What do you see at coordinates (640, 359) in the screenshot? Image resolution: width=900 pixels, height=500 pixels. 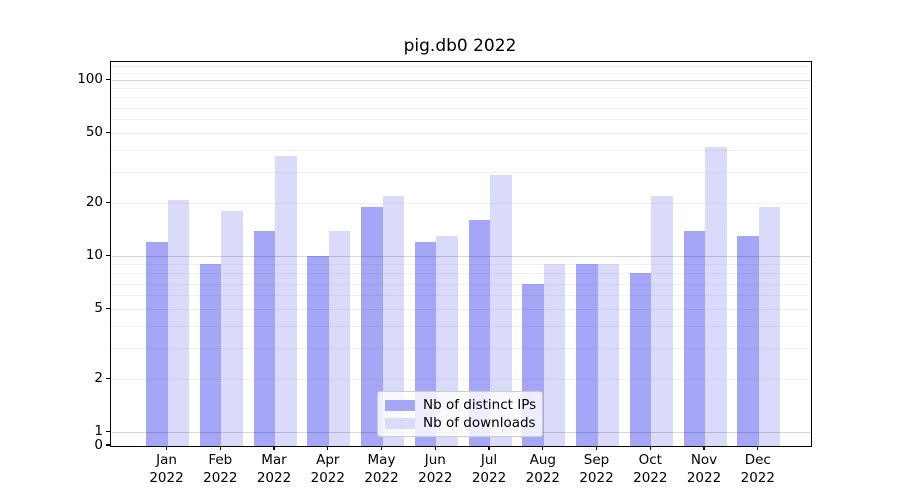 I see `bar-oct-distinct-ips` at bounding box center [640, 359].